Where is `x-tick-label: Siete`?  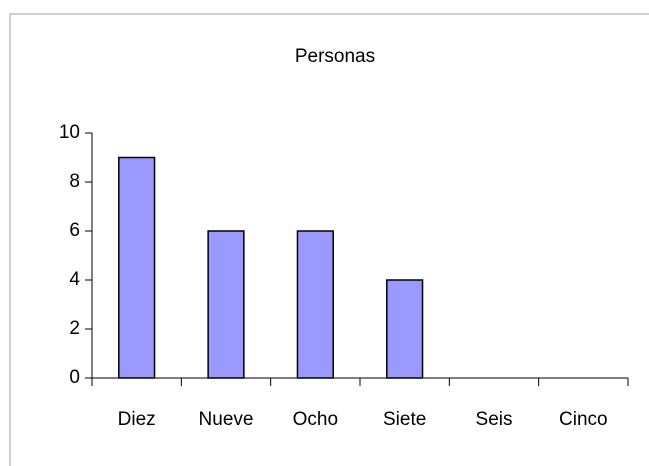
x-tick-label: Siete is located at coordinates (404, 419).